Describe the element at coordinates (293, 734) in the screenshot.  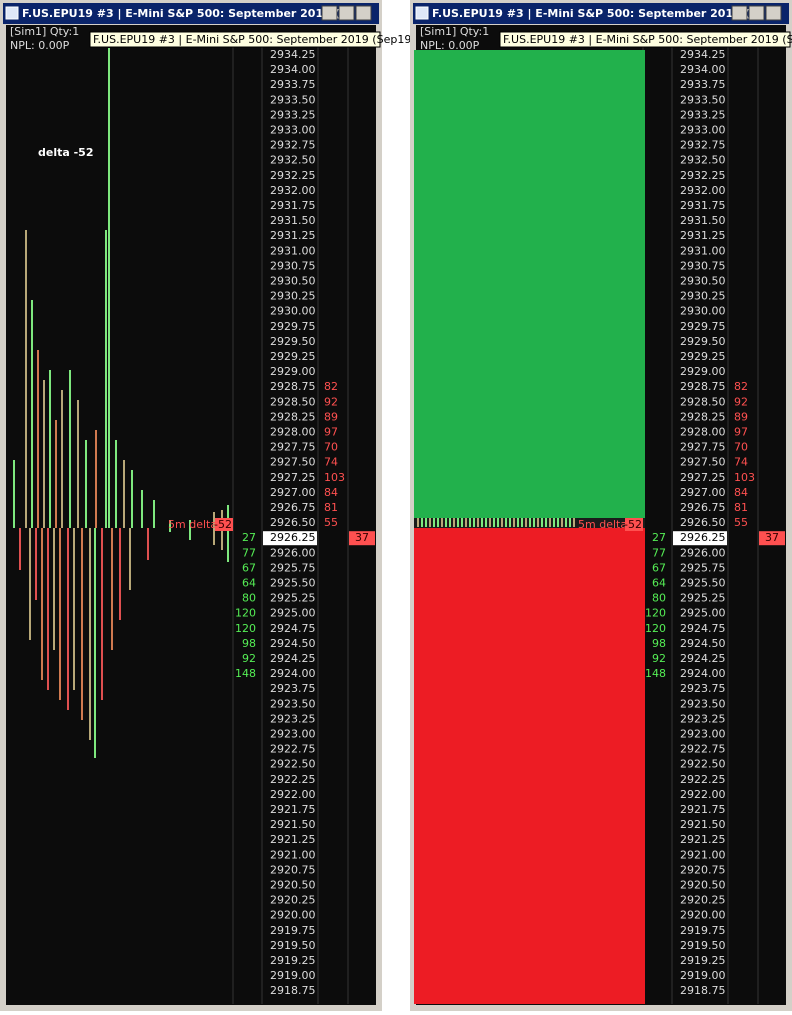
I see `price-level: 2923.00` at that location.